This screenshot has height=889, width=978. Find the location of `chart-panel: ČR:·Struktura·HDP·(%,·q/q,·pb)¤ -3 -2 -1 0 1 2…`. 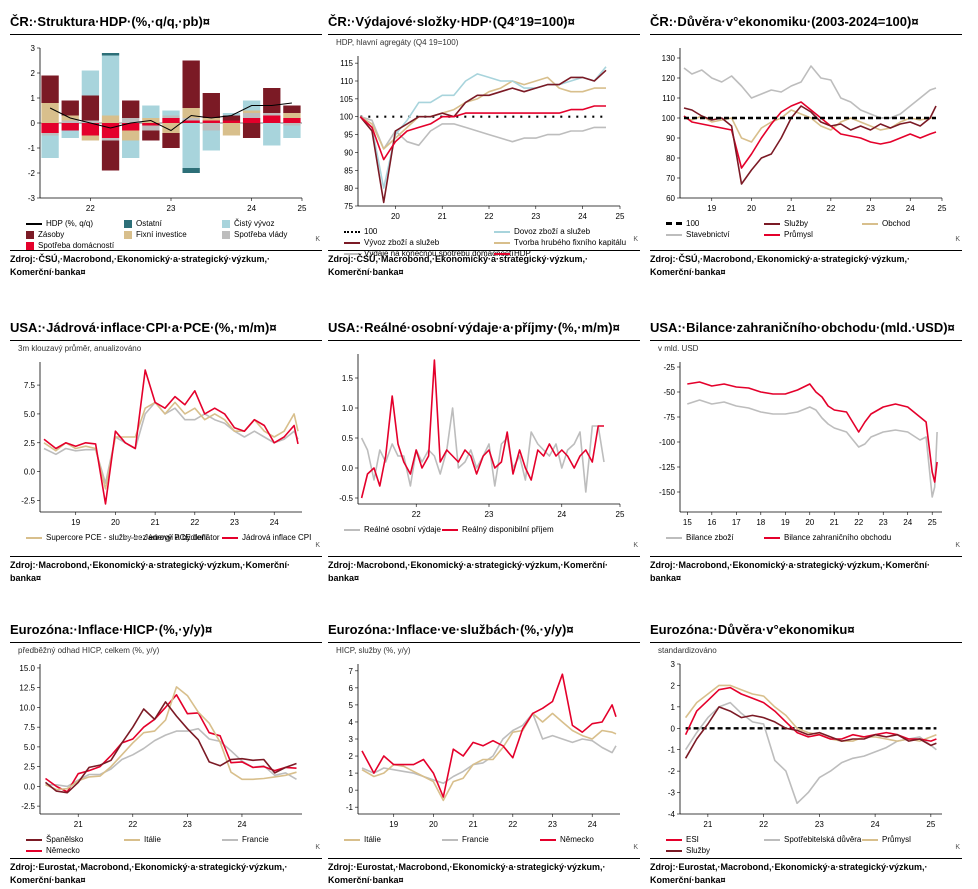

chart-panel: ČR:·Struktura·HDP·(%,·q/q,·pb)¤ -3 -2 -1 0 1 2… is located at coordinates (166, 146).